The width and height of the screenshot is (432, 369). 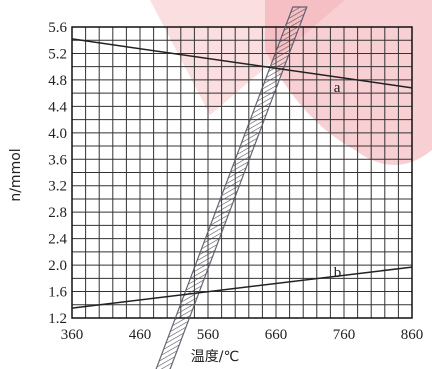 I want to click on series-label-b: b, so click(x=338, y=273).